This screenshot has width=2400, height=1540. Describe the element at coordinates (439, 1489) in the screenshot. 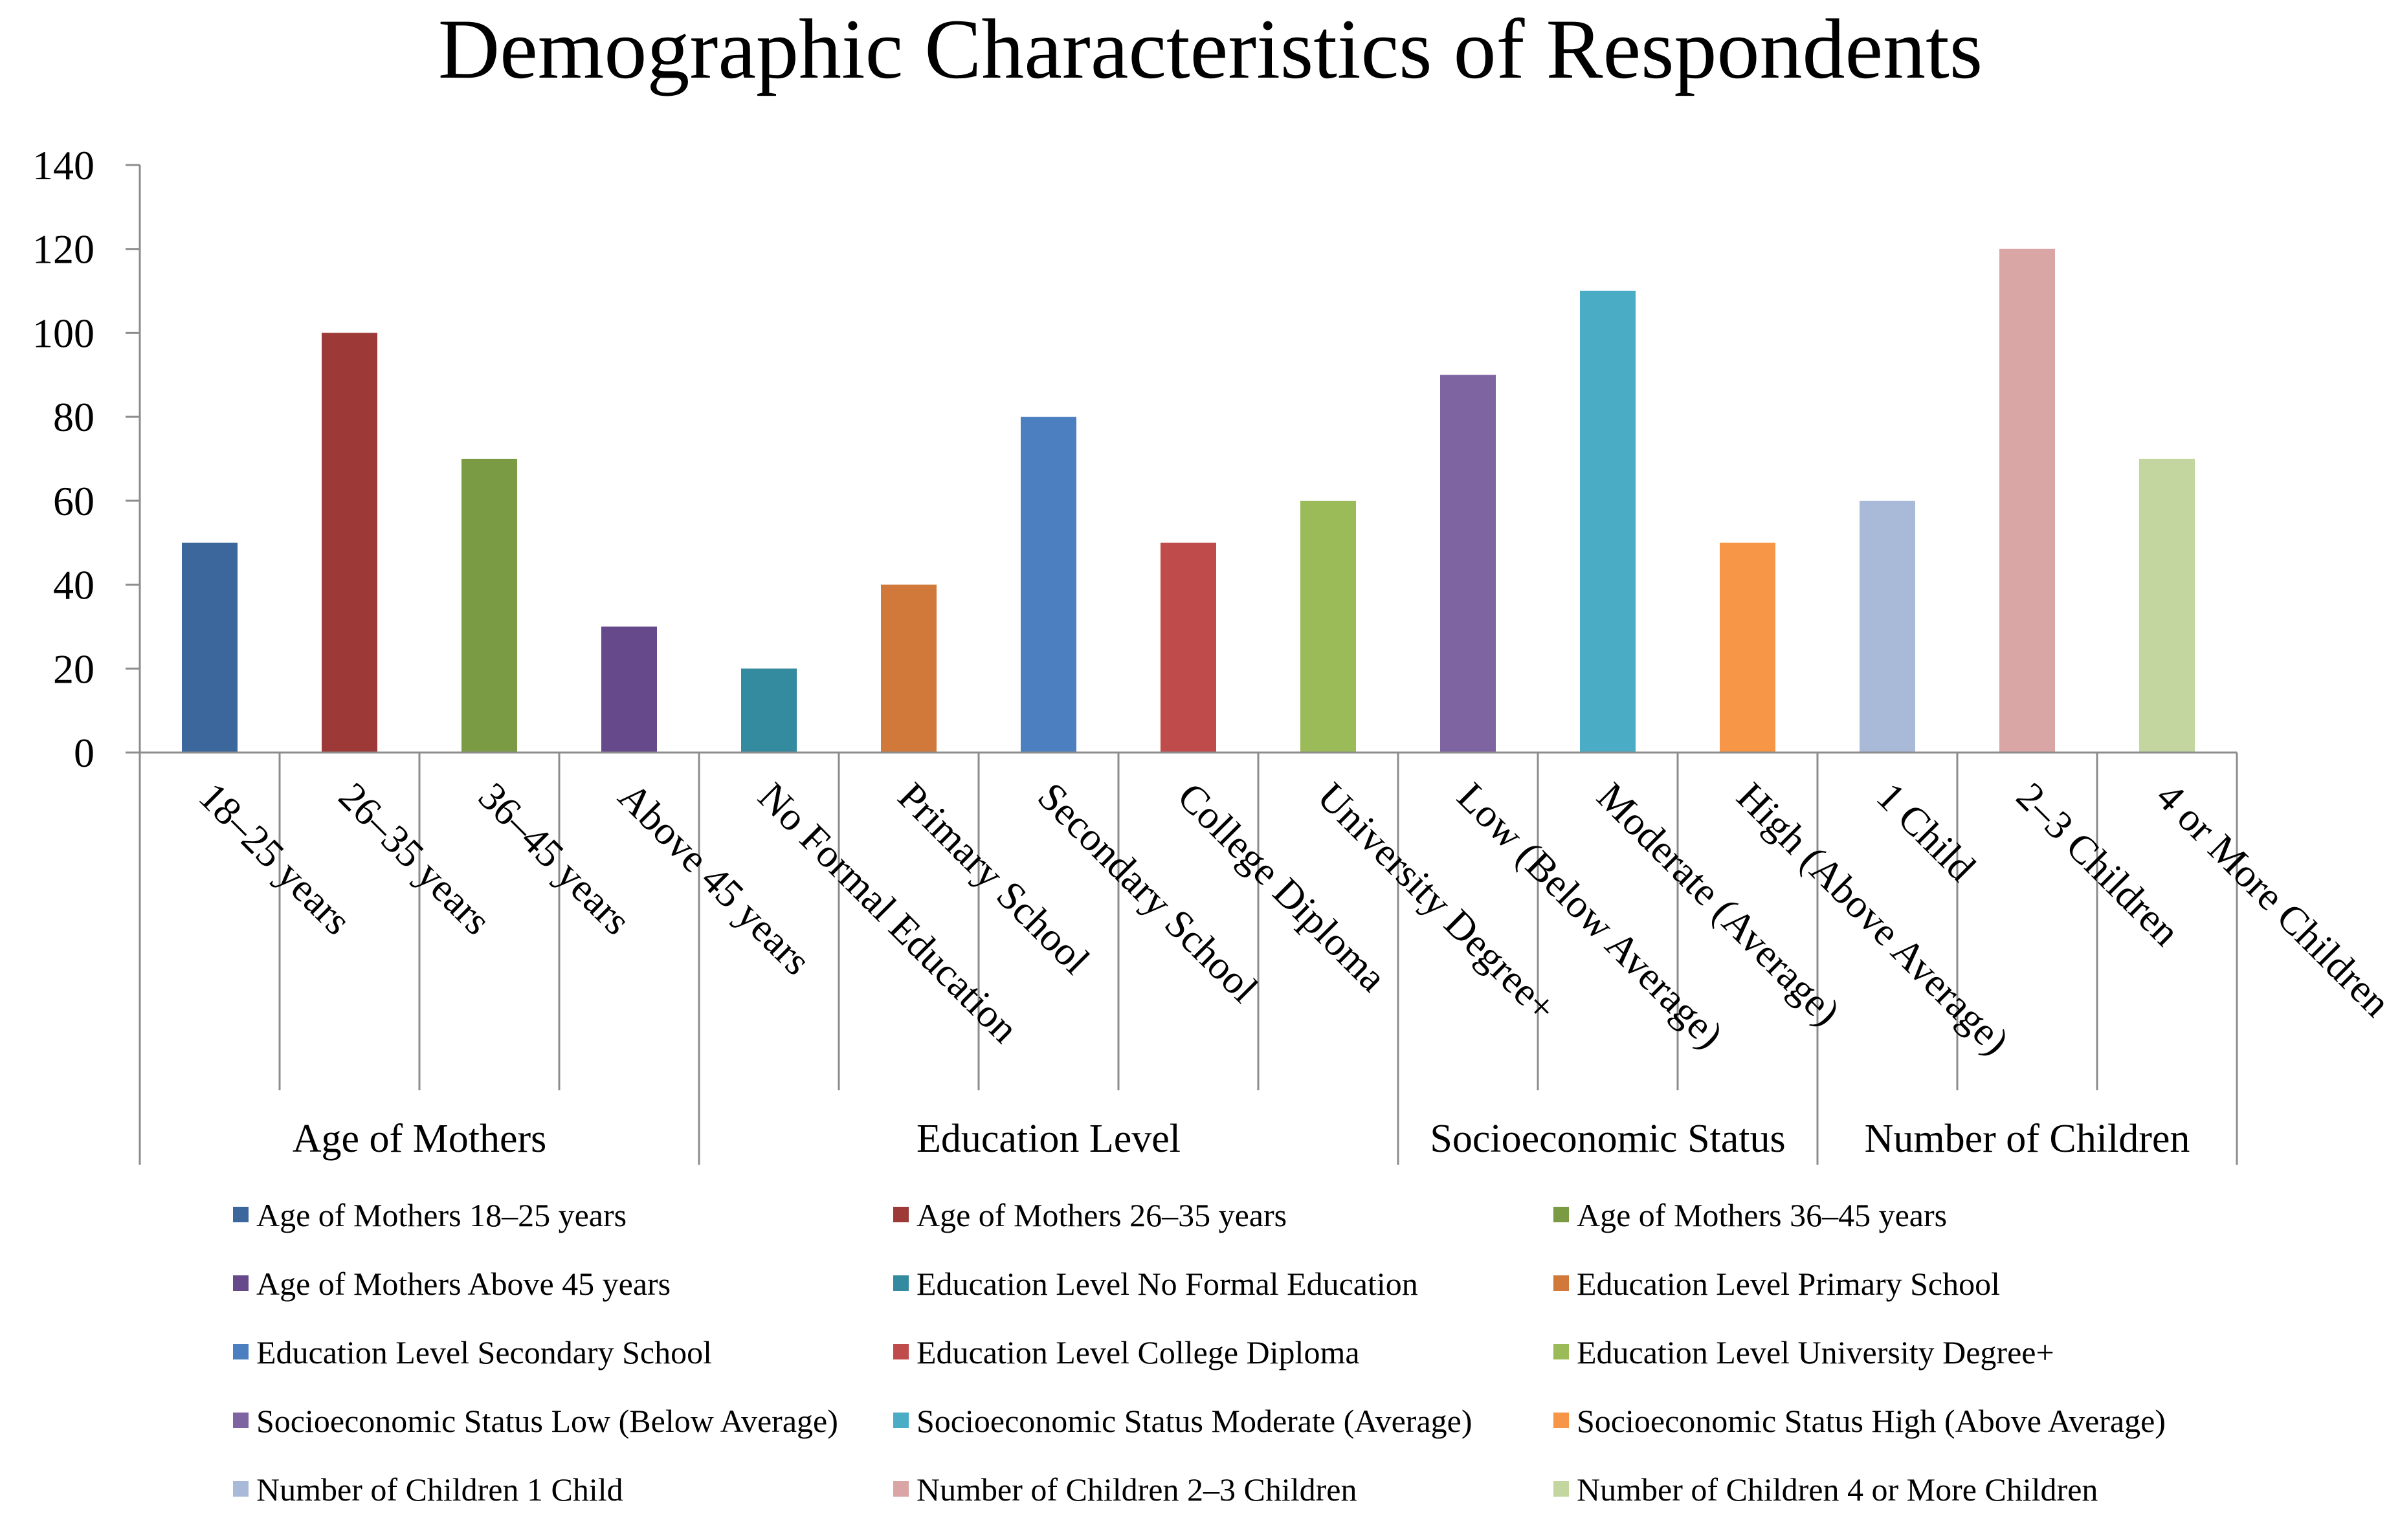

I see `legend-label: Number of Children 1 Child` at that location.